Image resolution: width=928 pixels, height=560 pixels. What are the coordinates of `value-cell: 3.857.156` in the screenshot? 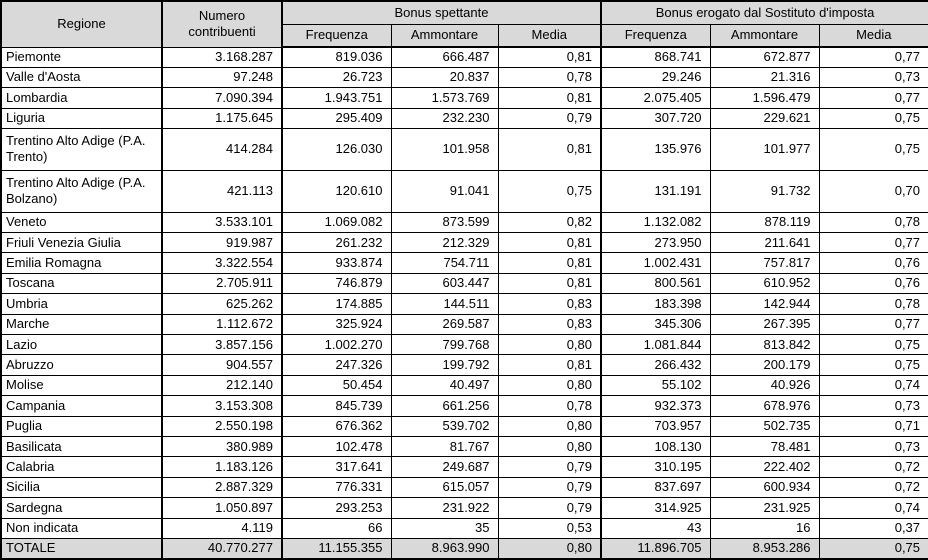 It's located at (222, 345).